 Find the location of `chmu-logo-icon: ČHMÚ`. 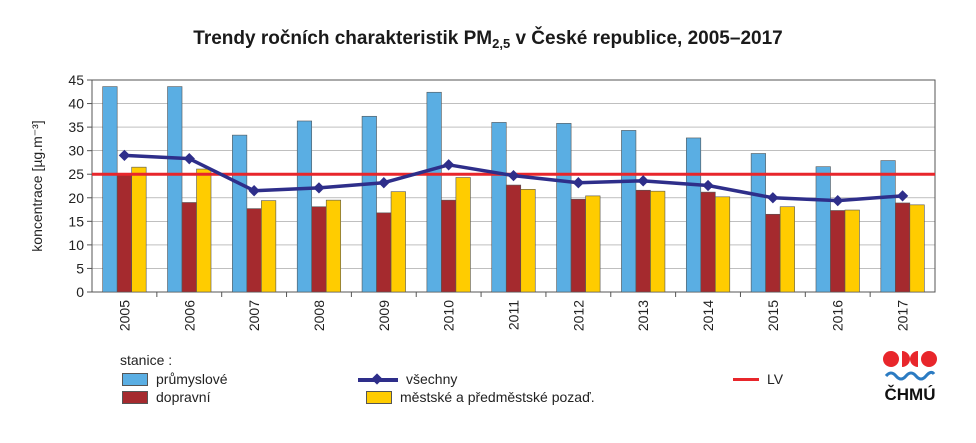

chmu-logo-icon: ČHMÚ is located at coordinates (910, 378).